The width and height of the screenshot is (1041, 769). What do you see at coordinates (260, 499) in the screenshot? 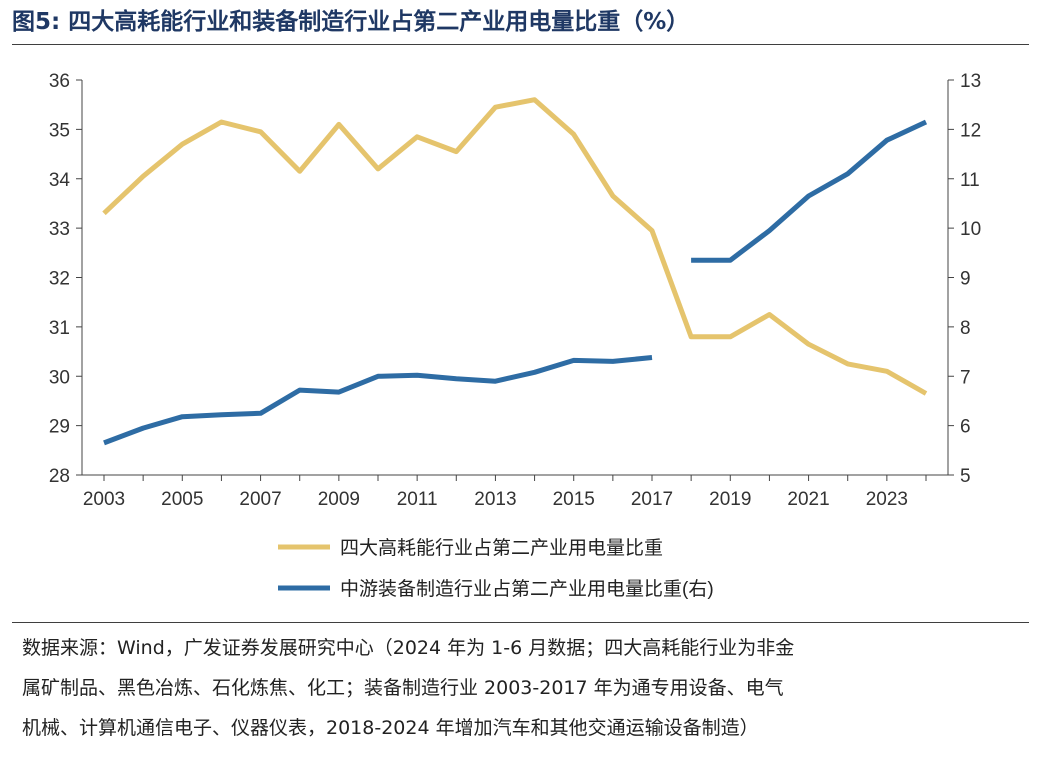
I see `x-tick-label: 2007` at bounding box center [260, 499].